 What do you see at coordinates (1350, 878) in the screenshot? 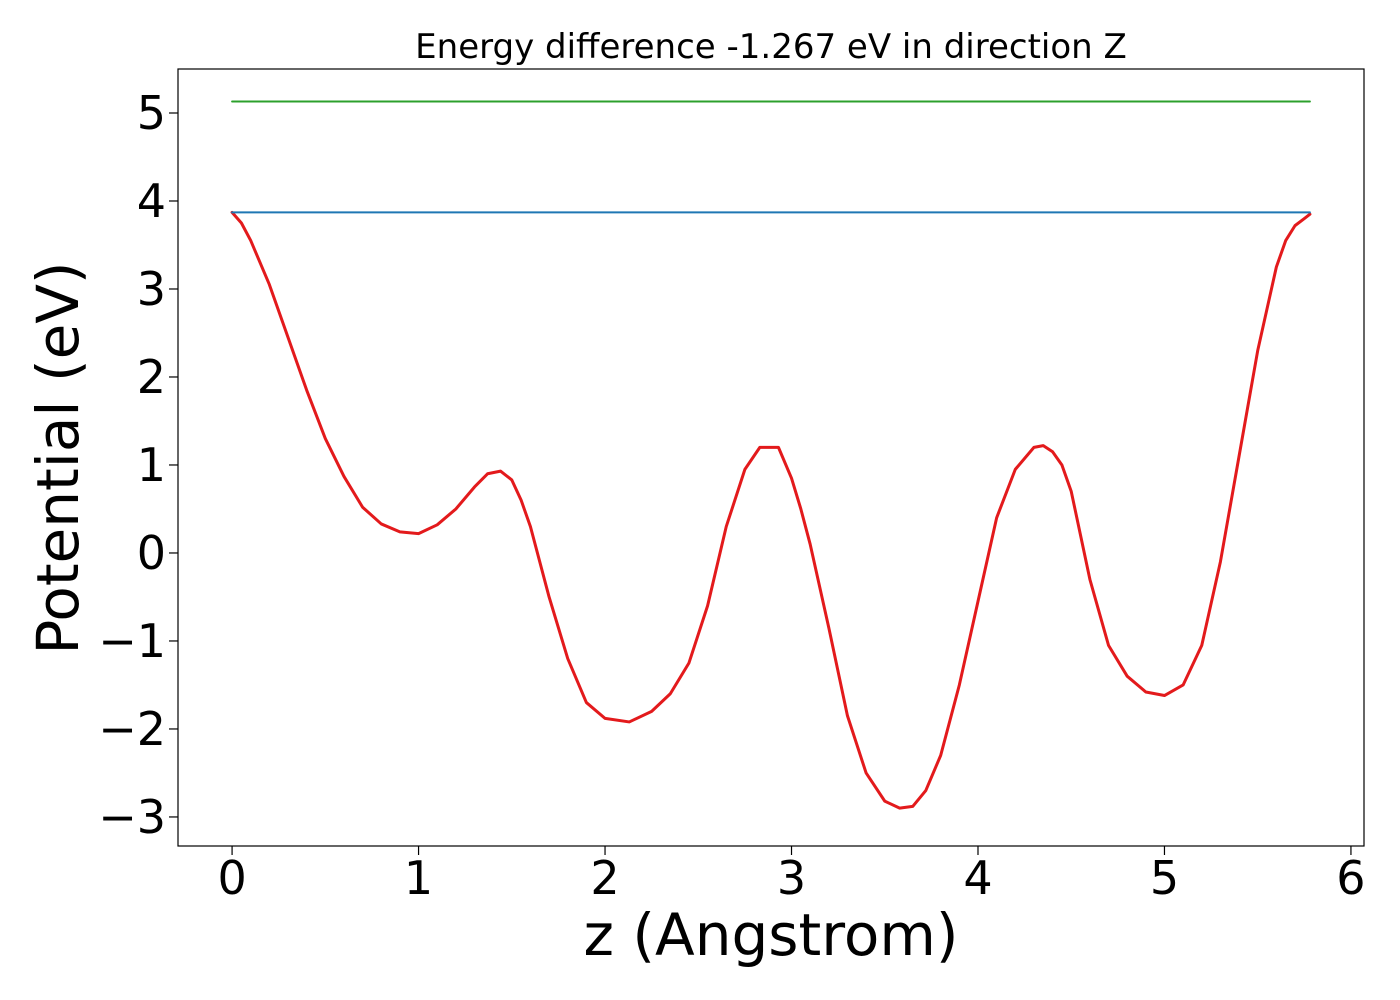
I see `x-tick-label: 6` at bounding box center [1350, 878].